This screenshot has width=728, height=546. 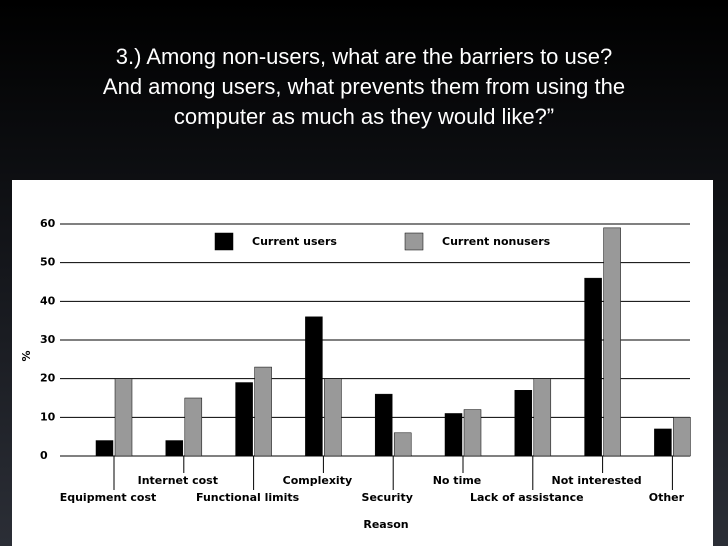 I want to click on y-tick-label: 60, so click(x=48, y=223).